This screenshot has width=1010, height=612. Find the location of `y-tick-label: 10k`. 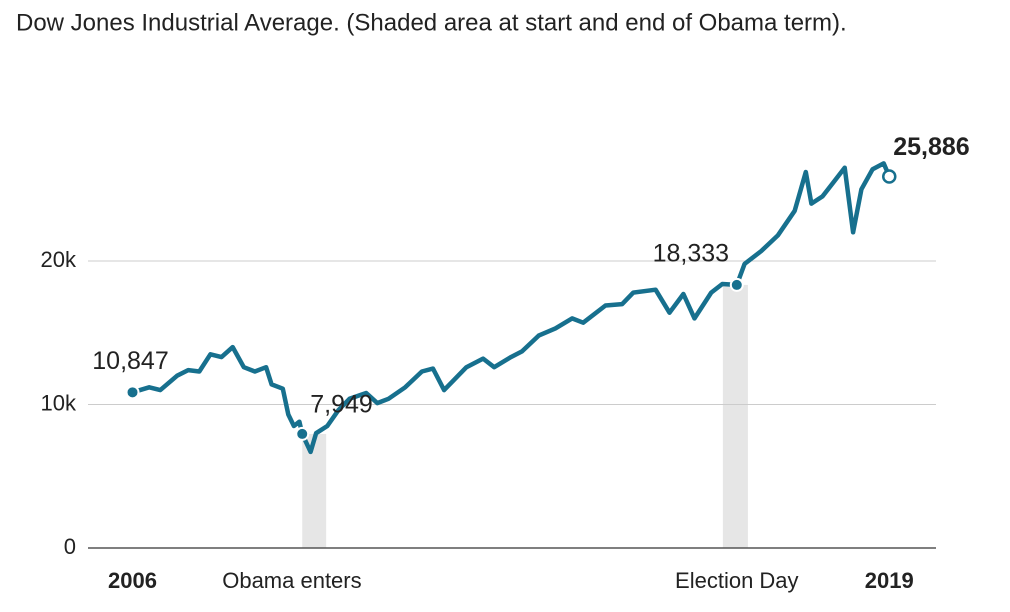

y-tick-label: 10k is located at coordinates (59, 402).